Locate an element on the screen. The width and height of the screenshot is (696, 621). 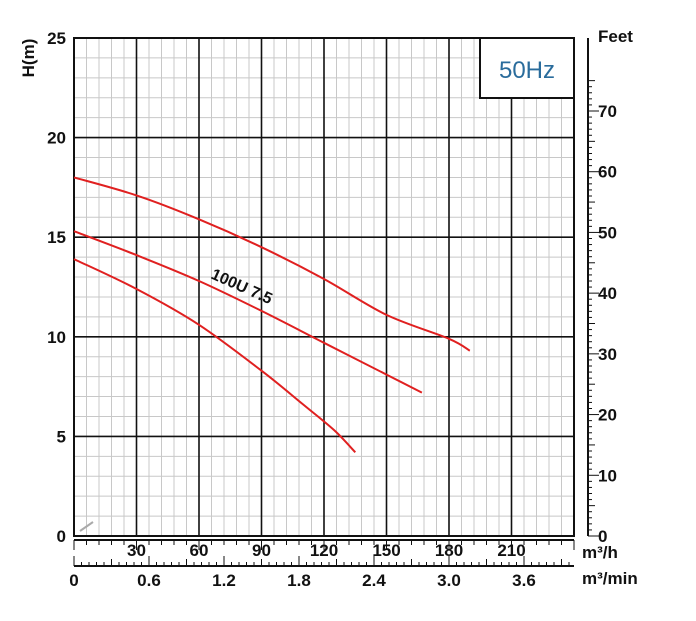
x-secondary-tick-label: 3.6 is located at coordinates (524, 580).